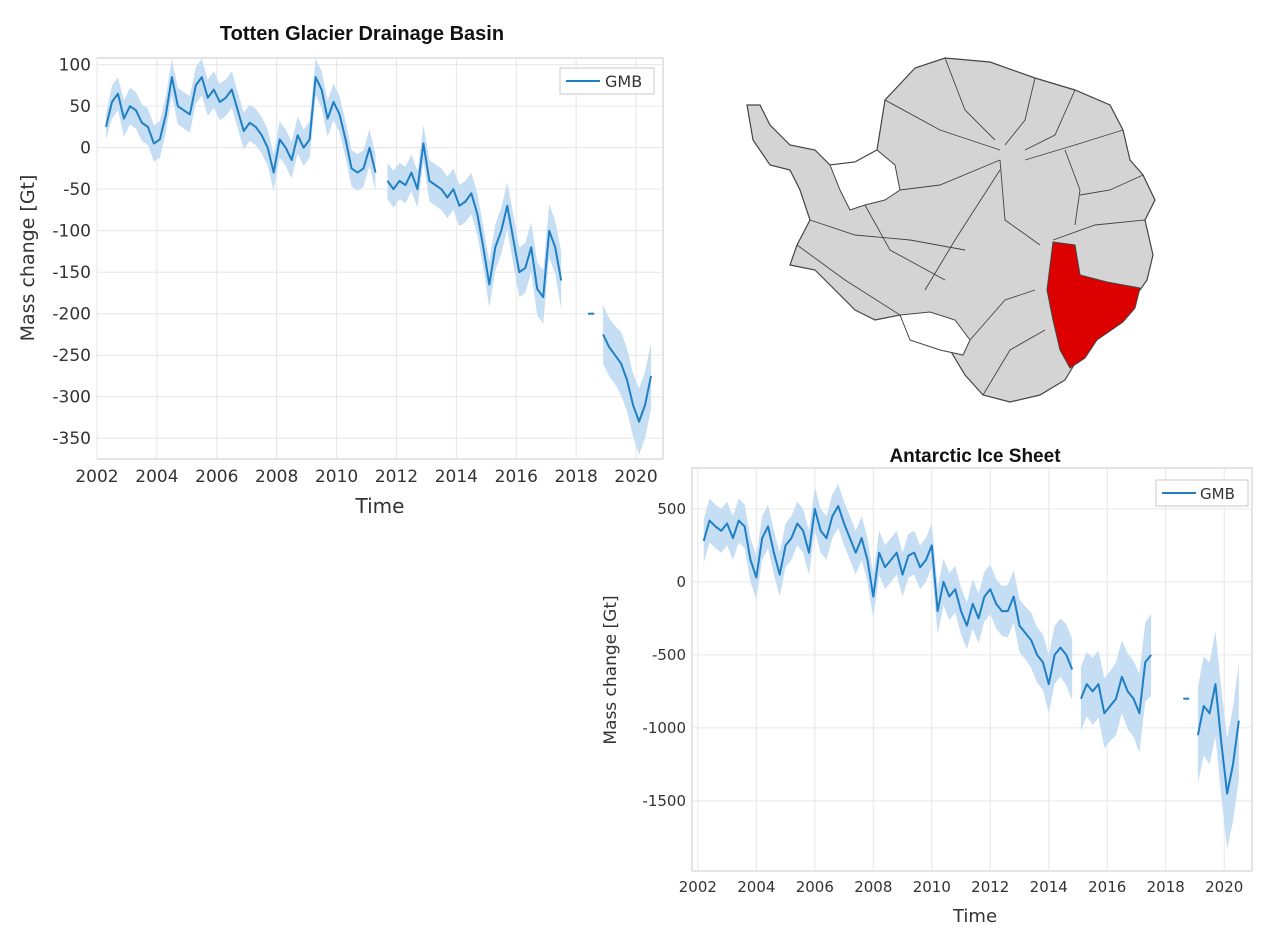  What do you see at coordinates (80, 107) in the screenshot?
I see `y-tick-label: 50` at bounding box center [80, 107].